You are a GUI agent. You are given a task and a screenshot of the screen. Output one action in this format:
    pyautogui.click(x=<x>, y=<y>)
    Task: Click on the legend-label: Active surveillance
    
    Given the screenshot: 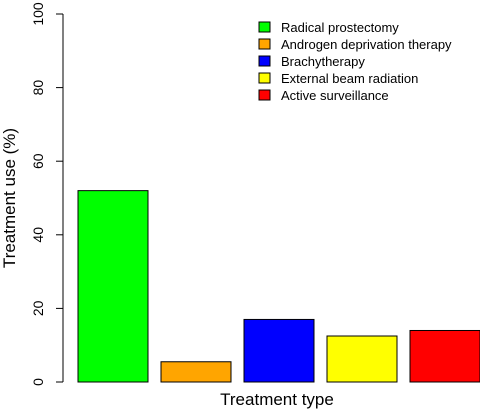 What is the action you would take?
    pyautogui.click(x=335, y=95)
    